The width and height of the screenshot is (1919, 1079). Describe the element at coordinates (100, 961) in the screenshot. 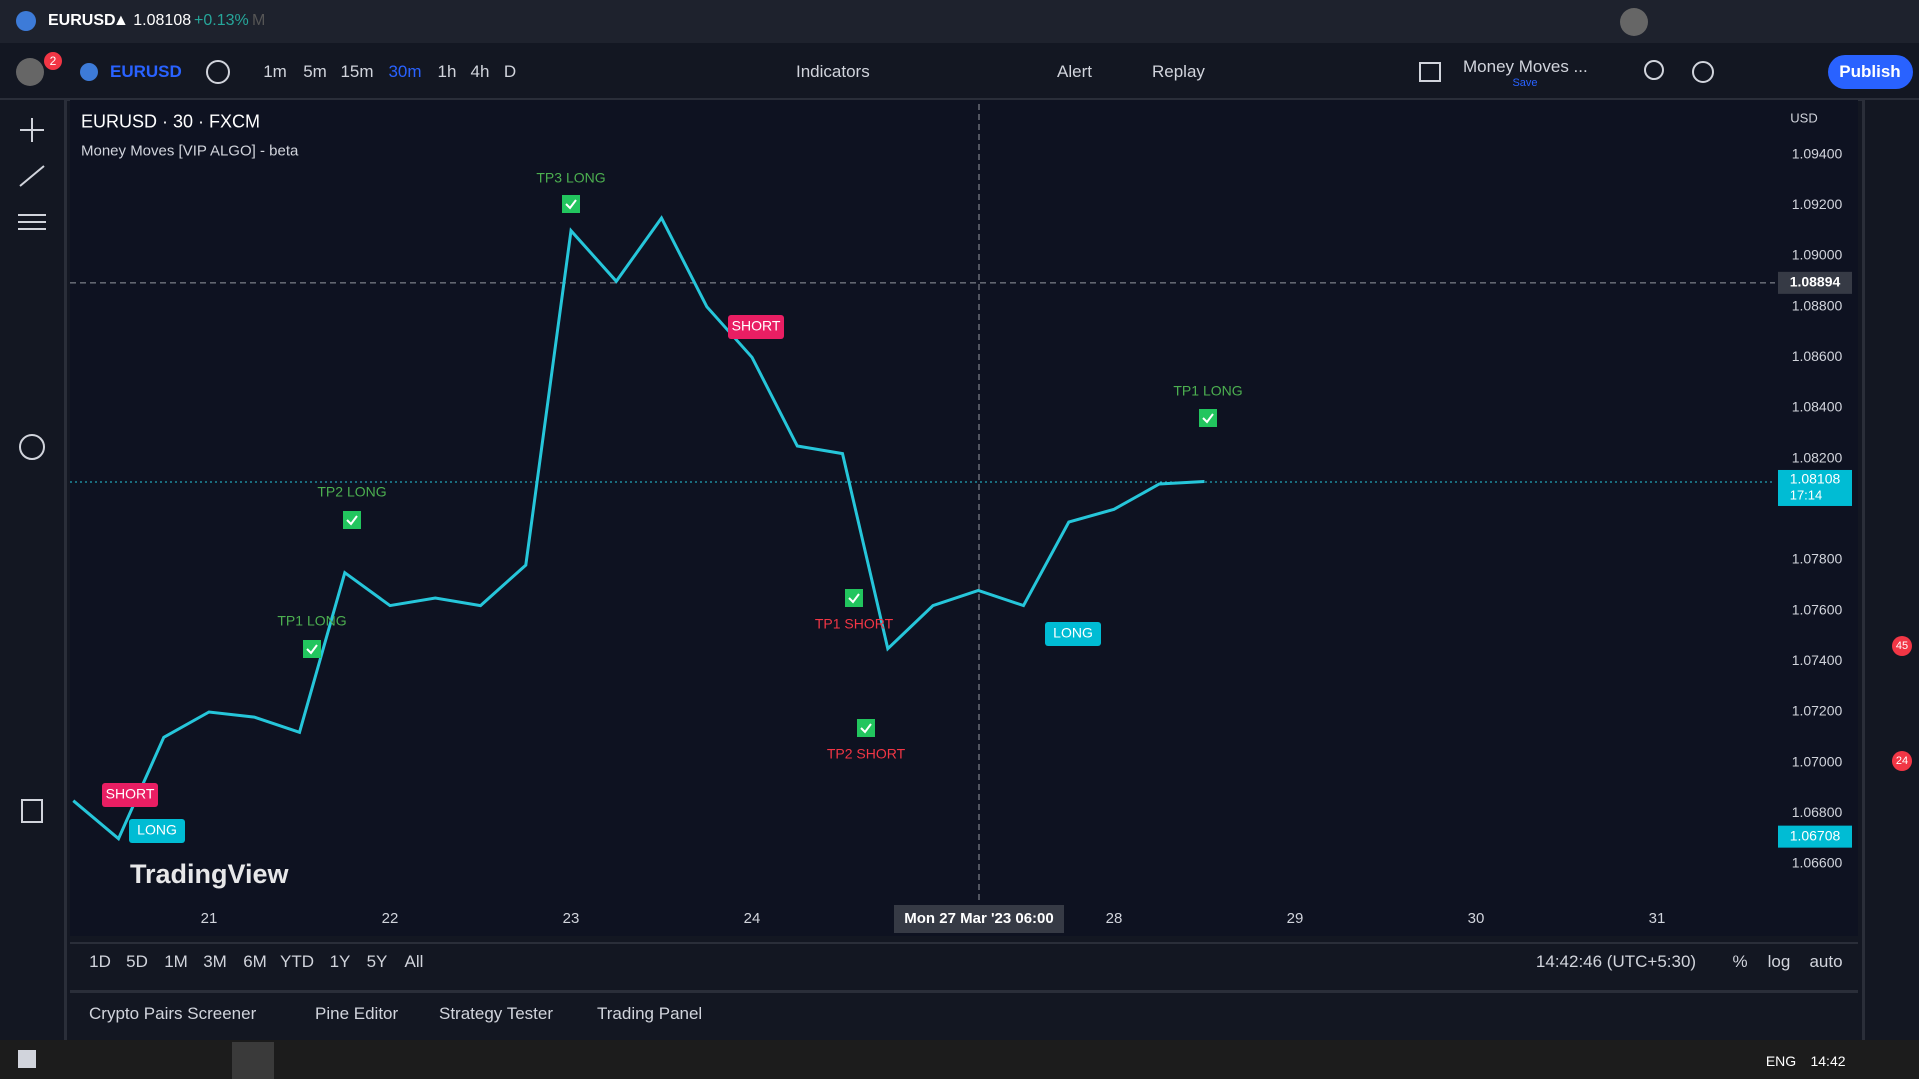

I see `range-button: 1D` at that location.